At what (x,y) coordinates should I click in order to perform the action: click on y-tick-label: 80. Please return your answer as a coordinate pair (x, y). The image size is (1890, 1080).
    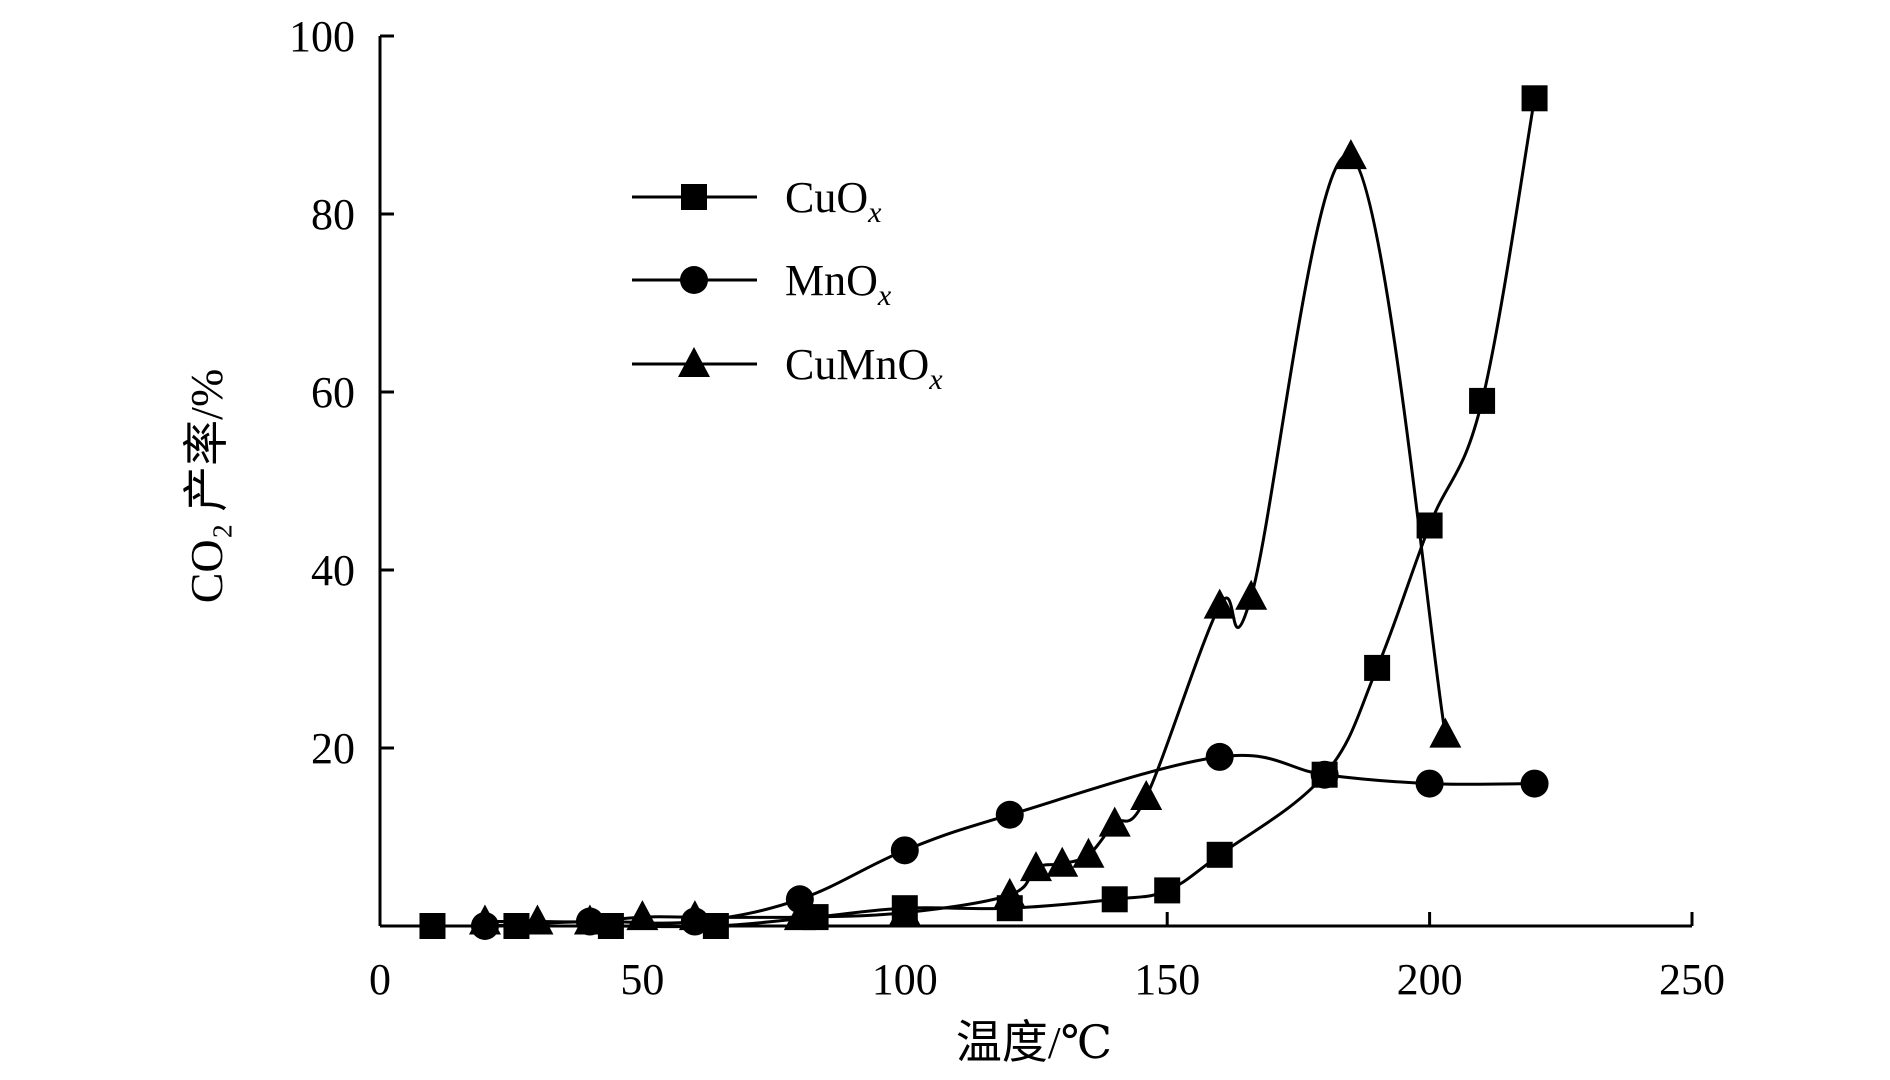
    Looking at the image, I should click on (333, 214).